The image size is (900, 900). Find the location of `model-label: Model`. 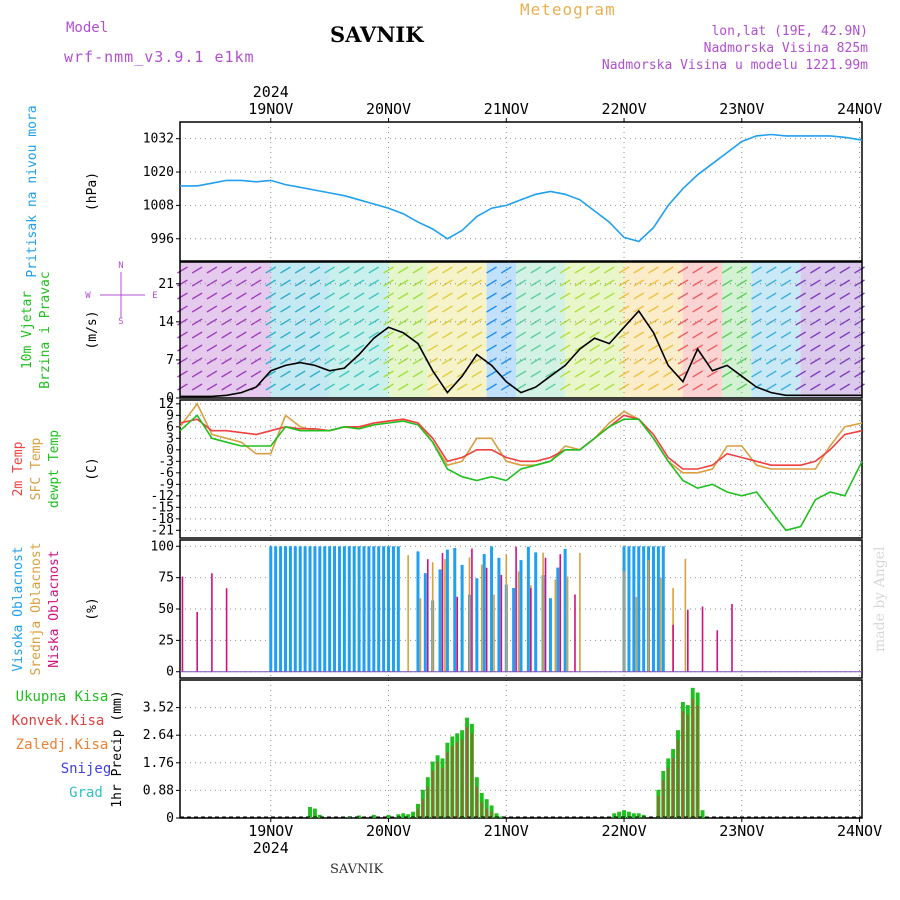

model-label: Model is located at coordinates (87, 28).